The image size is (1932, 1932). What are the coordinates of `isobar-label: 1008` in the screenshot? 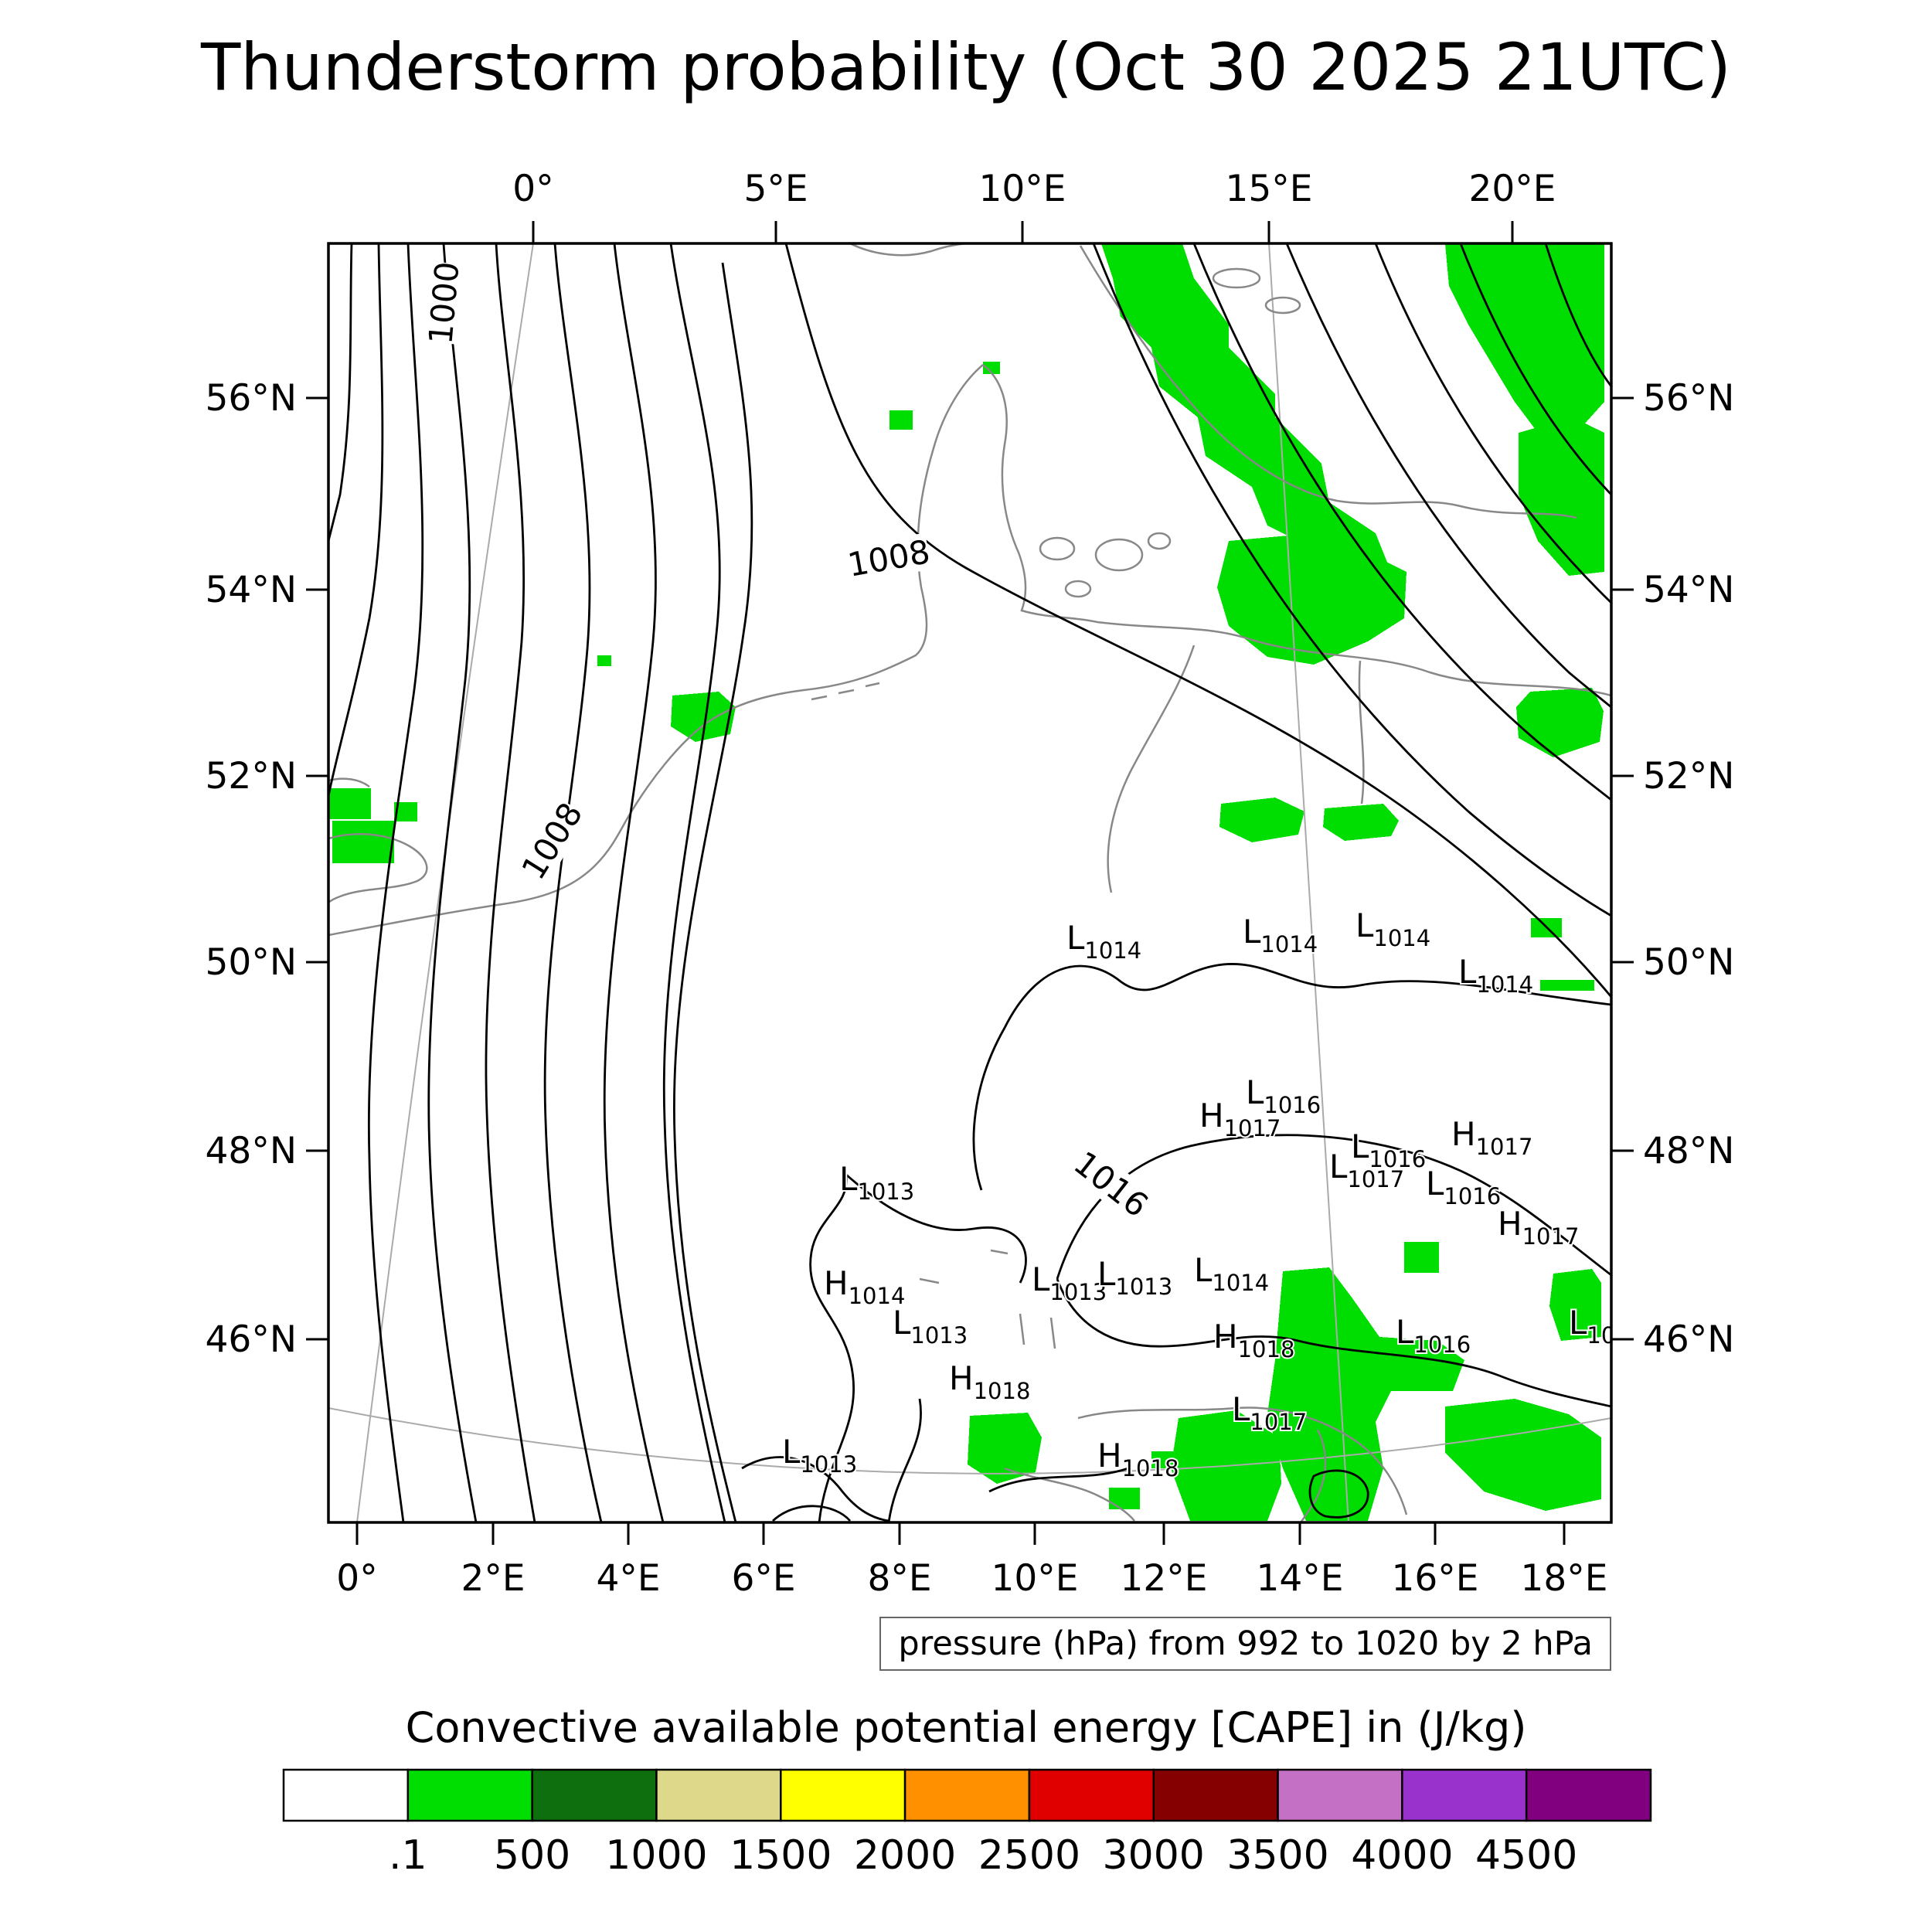 It's located at (552, 841).